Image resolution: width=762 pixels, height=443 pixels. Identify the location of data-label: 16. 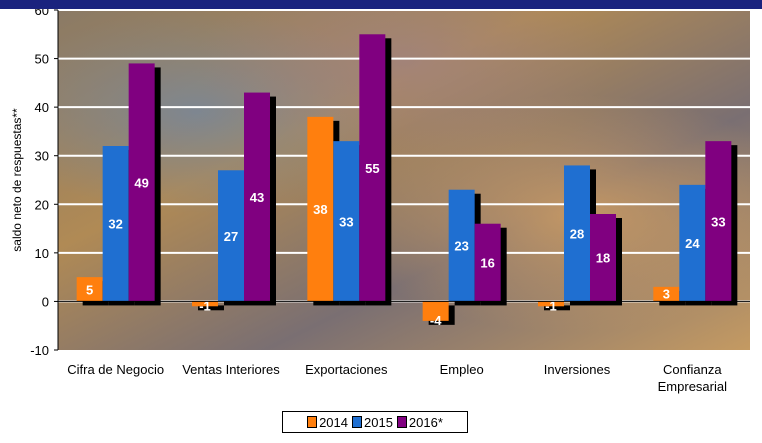
(487, 263).